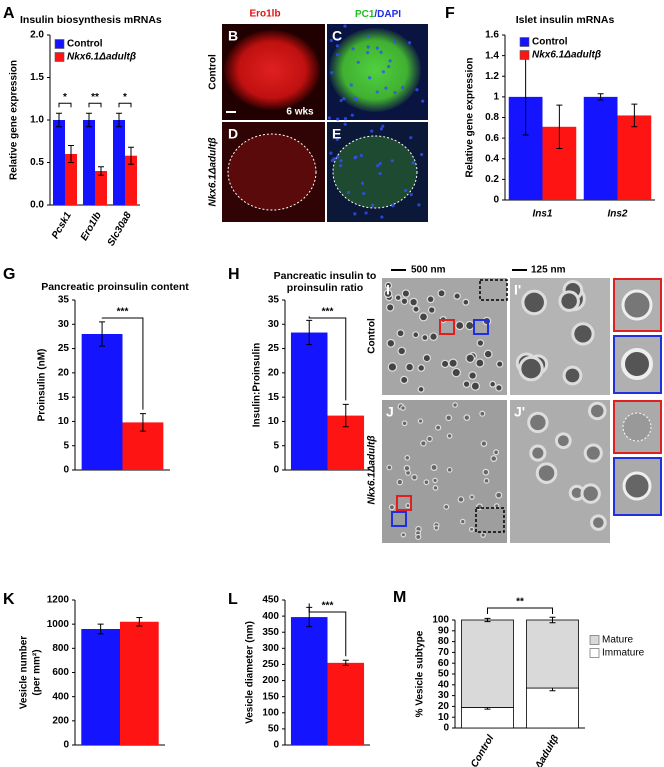  I want to click on y-tick-label: 1, so click(496, 97).